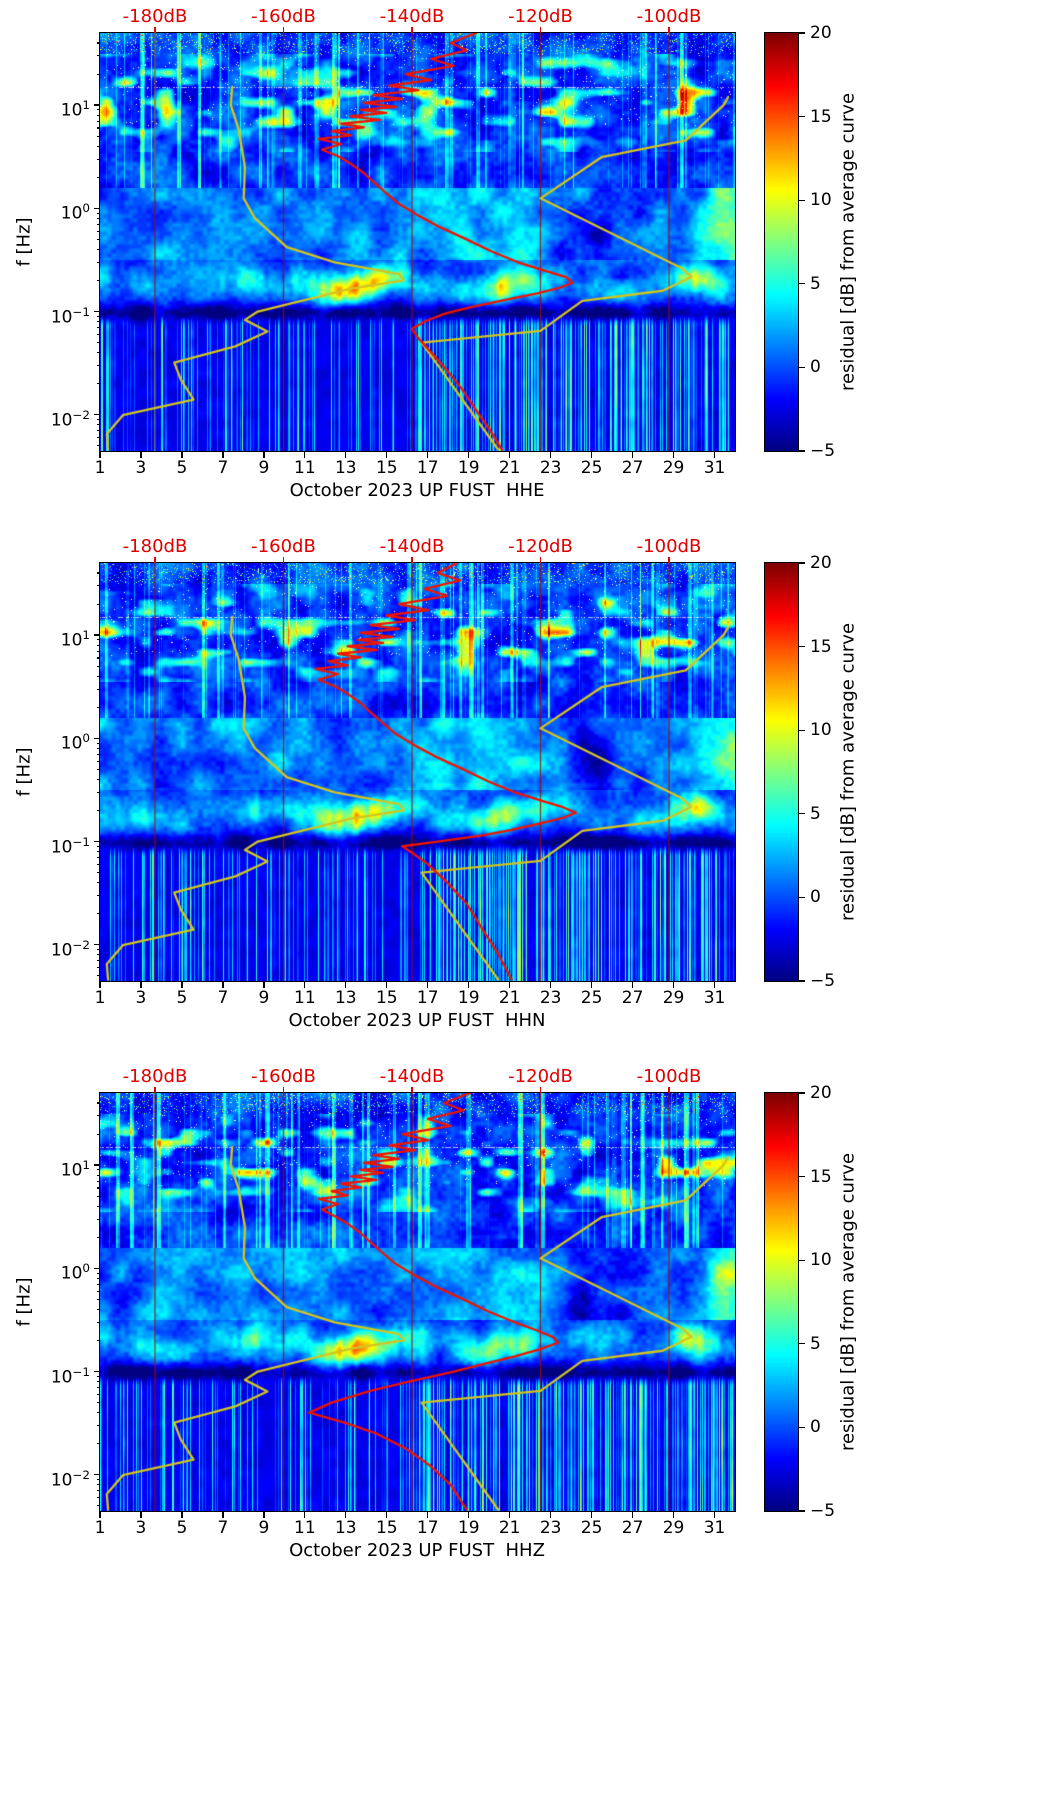 The width and height of the screenshot is (1052, 1806). I want to click on x-axis-tick-label: 5, so click(182, 998).